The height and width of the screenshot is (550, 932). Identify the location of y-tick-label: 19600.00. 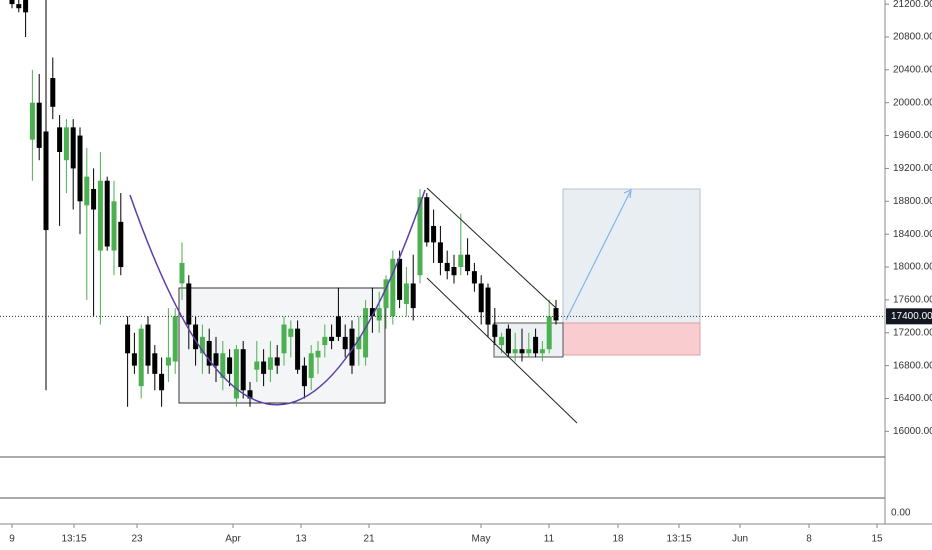
(912, 135).